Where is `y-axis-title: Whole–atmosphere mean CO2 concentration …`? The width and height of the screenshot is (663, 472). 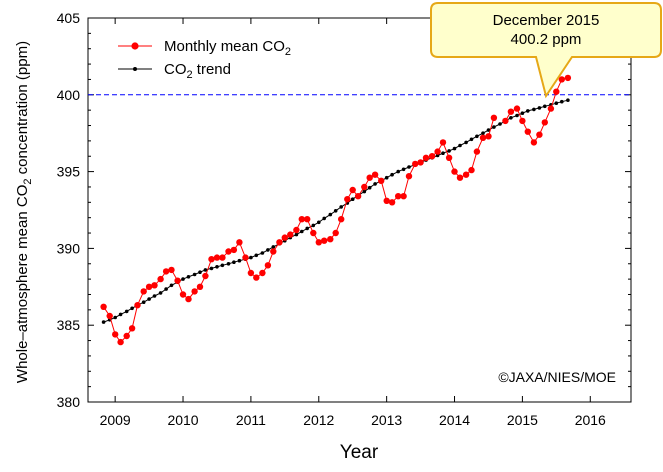 y-axis-title: Whole–atmosphere mean CO2 concentration … is located at coordinates (24, 212).